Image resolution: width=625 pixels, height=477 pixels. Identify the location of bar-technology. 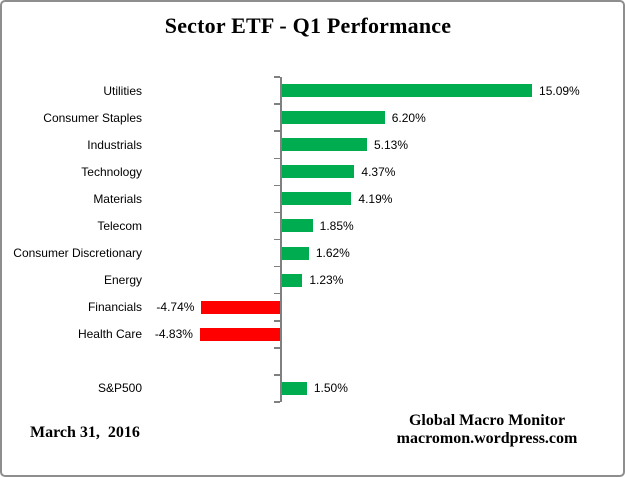
(318, 172).